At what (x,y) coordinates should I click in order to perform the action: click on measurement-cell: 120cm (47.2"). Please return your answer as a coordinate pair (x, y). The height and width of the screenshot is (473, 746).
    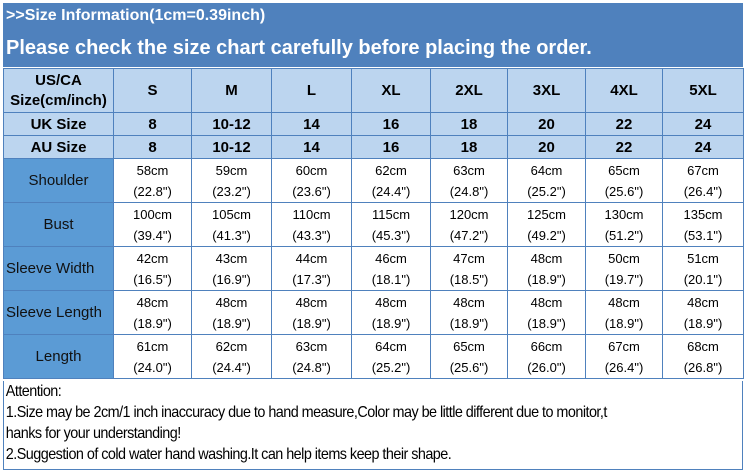
    Looking at the image, I should click on (469, 224).